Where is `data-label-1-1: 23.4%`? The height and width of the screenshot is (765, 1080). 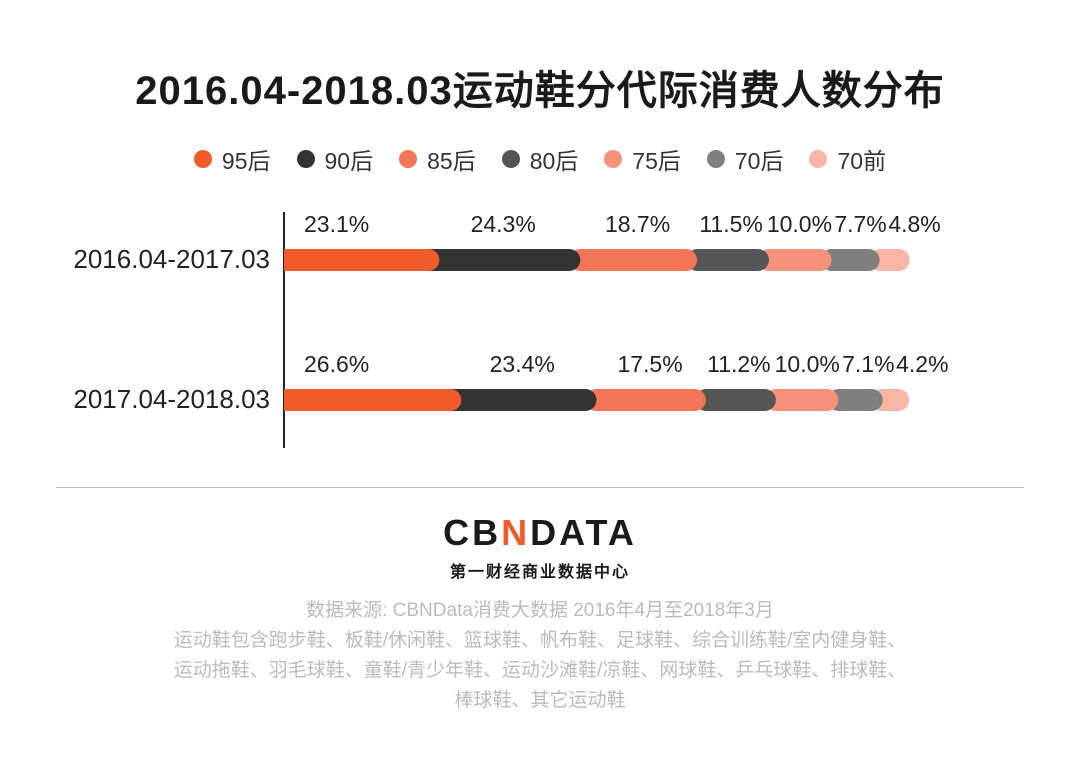
data-label-1-1: 23.4% is located at coordinates (522, 364).